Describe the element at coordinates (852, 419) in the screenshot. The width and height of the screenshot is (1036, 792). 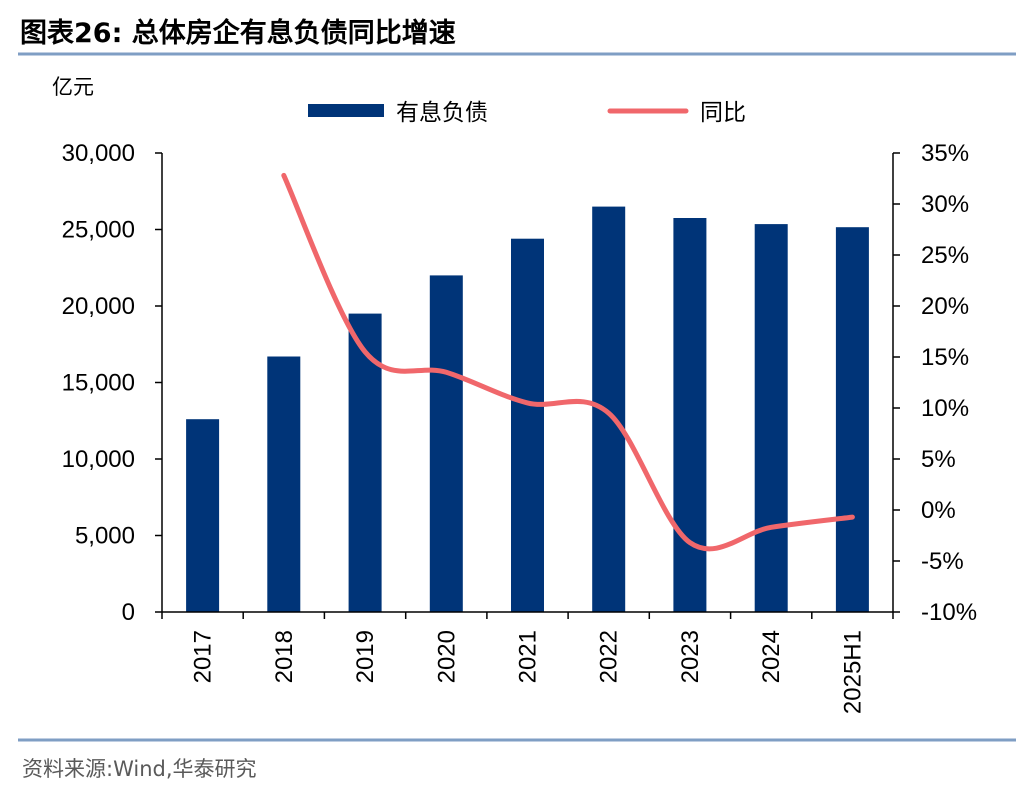
I see `bar-2025H1` at that location.